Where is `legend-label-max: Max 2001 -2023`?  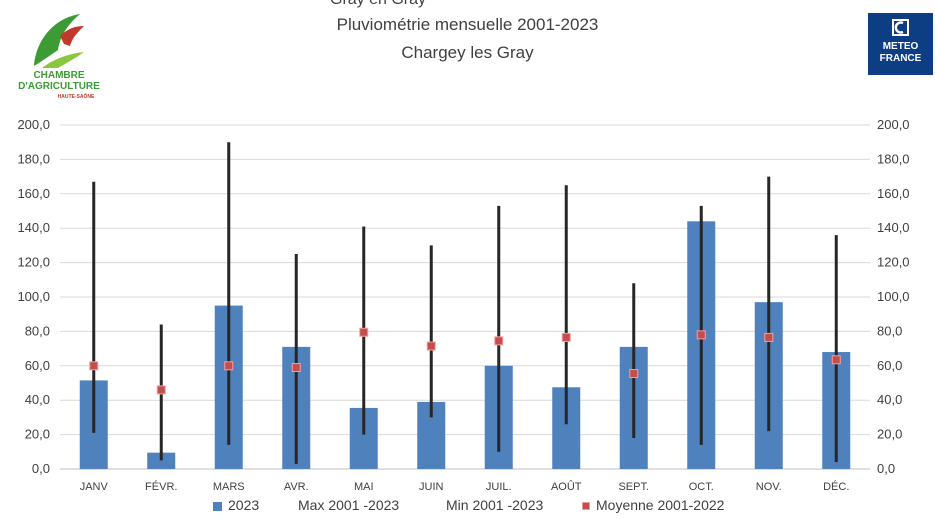 legend-label-max: Max 2001 -2023 is located at coordinates (349, 505).